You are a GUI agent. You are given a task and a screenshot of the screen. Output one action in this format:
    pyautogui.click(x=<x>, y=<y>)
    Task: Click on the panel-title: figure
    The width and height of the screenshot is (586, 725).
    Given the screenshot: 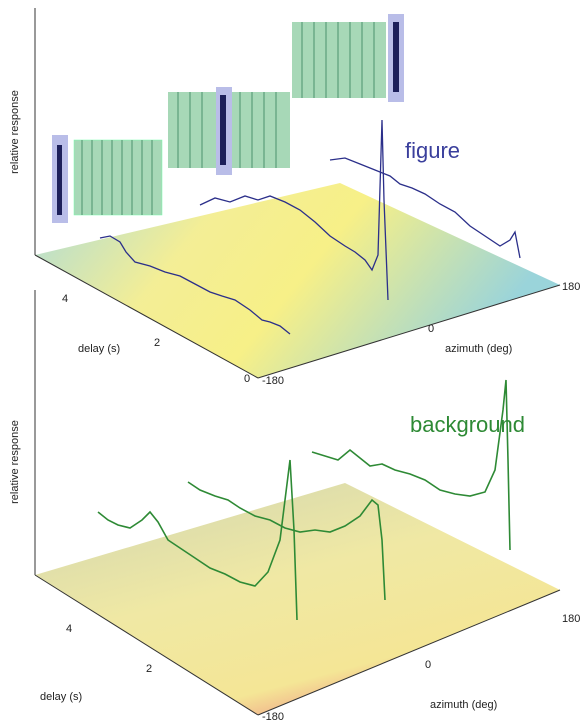 What is the action you would take?
    pyautogui.click(x=432, y=150)
    